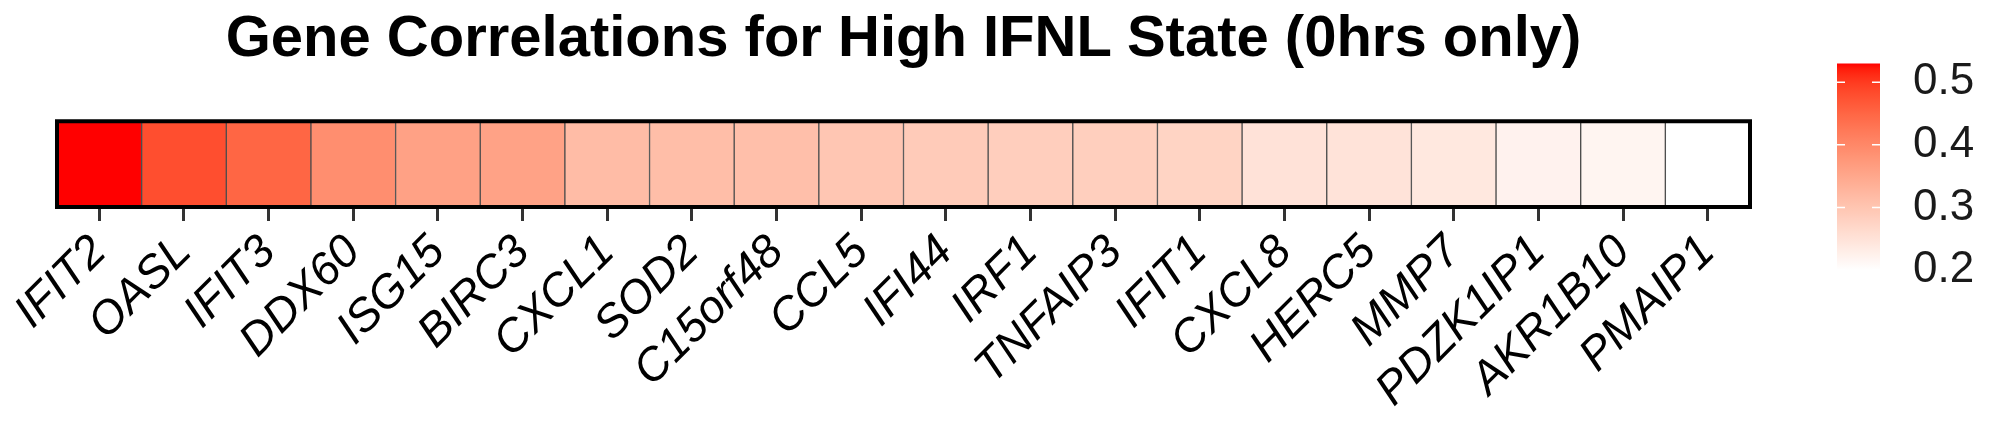  I want to click on color-bar-label: 0.5, so click(1944, 79).